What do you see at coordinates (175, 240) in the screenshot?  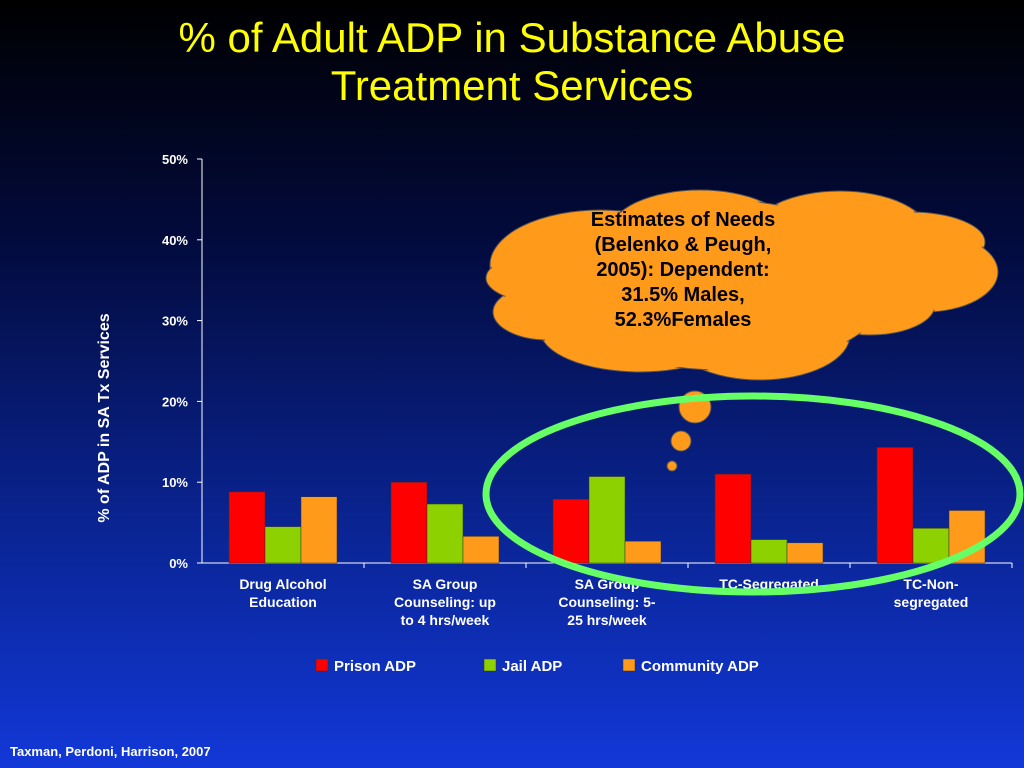 I see `y-tick-label: 40%` at bounding box center [175, 240].